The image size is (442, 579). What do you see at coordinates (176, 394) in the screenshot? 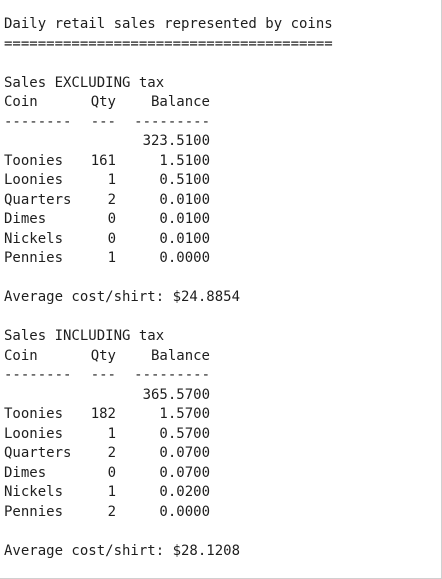
I see `initial-balance: 365.5700` at bounding box center [176, 394].